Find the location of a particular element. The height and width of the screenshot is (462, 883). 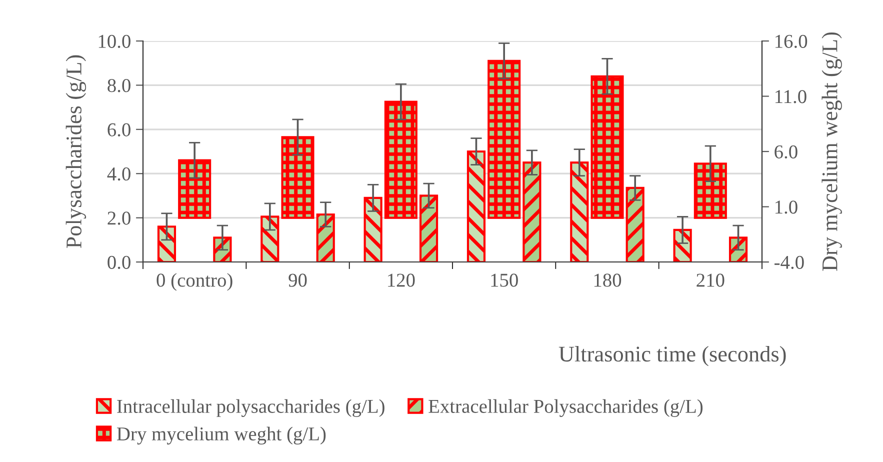

y-tick-label: 6.0 is located at coordinates (119, 129).